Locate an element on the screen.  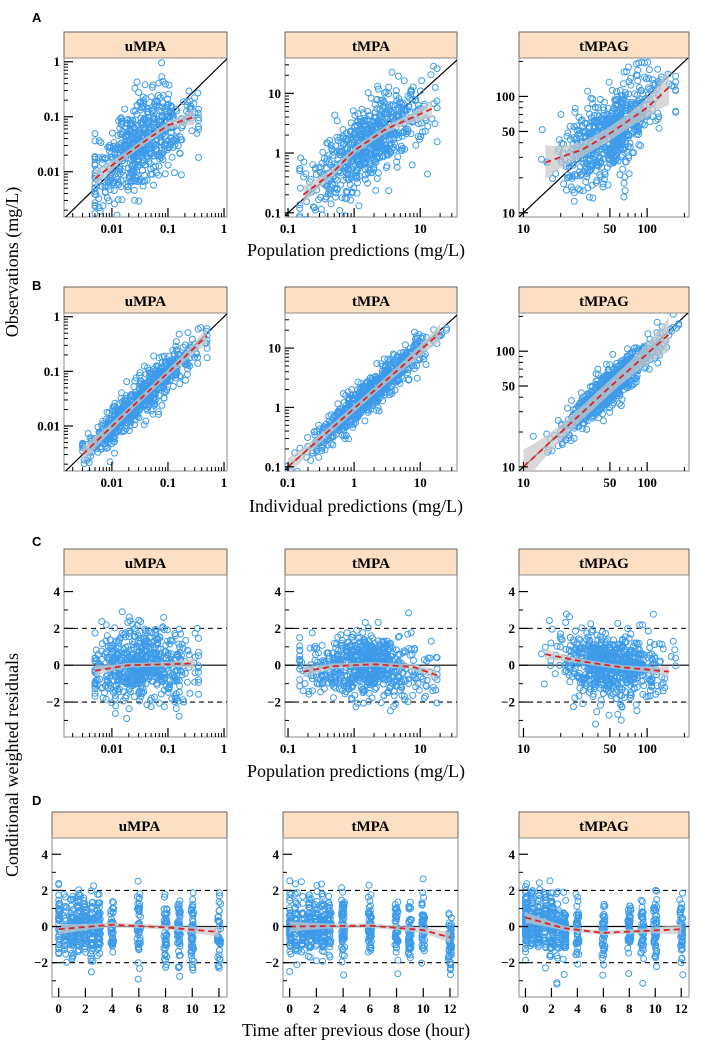
loess-line is located at coordinates (596, 400).